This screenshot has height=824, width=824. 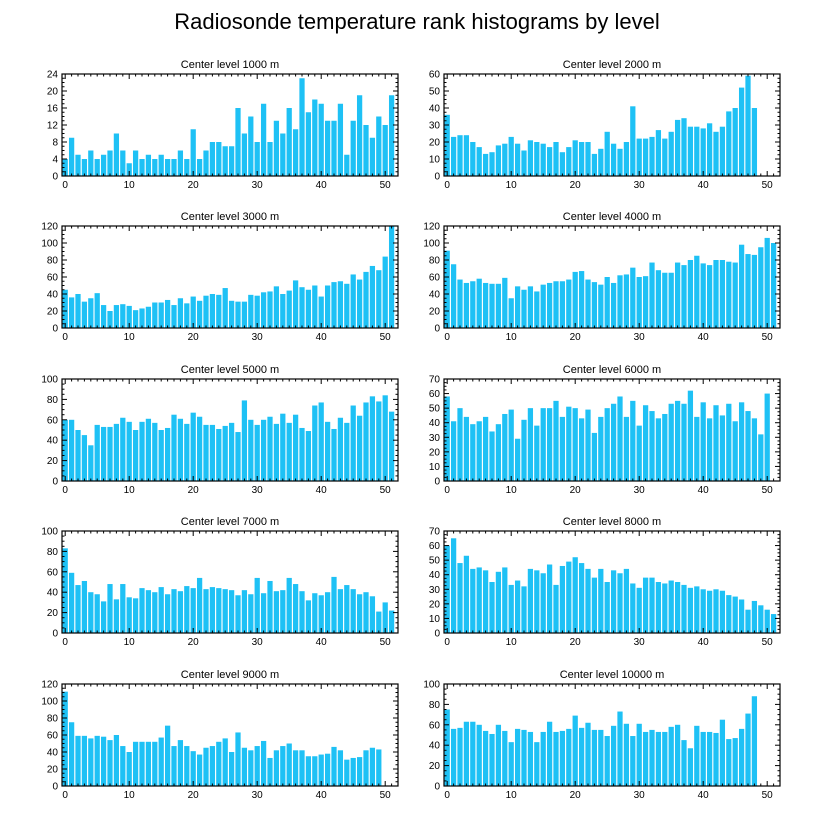 What do you see at coordinates (435, 126) in the screenshot?
I see `y-tick-label: 30` at bounding box center [435, 126].